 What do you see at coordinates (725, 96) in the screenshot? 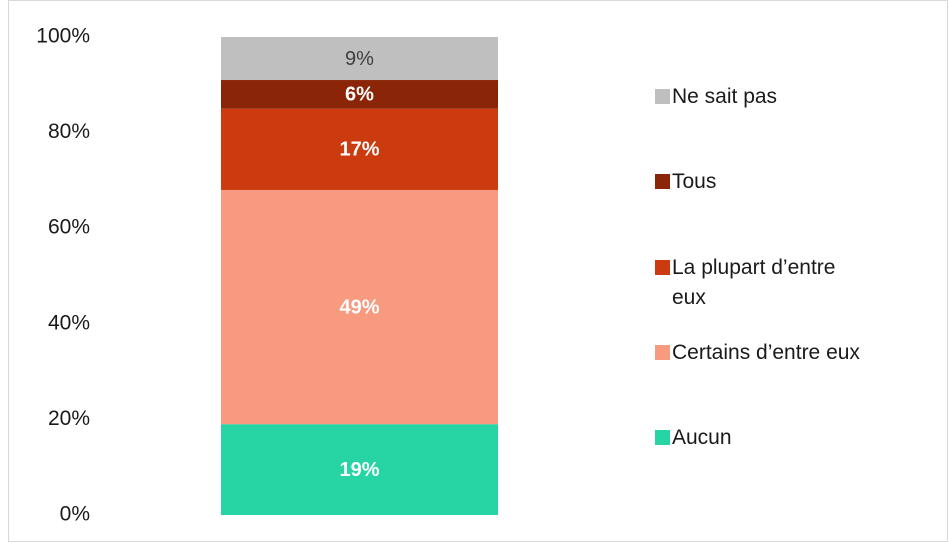
I see `legend-label: Ne sait pas` at bounding box center [725, 96].